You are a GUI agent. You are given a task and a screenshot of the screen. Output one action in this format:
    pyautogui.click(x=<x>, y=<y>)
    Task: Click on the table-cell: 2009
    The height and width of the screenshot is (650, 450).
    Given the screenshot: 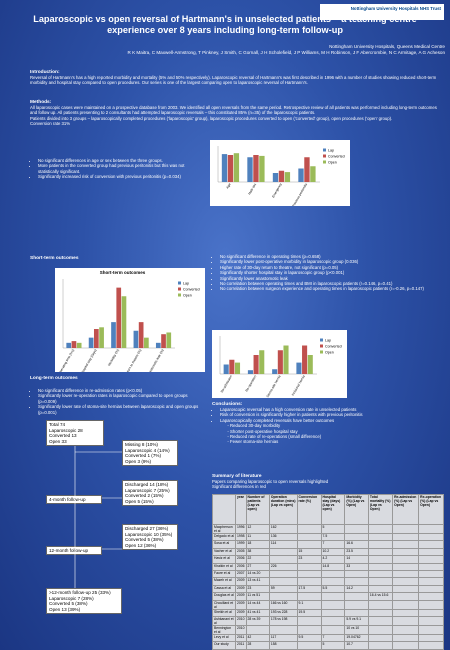 What is the action you would take?
    pyautogui.click(x=240, y=581)
    